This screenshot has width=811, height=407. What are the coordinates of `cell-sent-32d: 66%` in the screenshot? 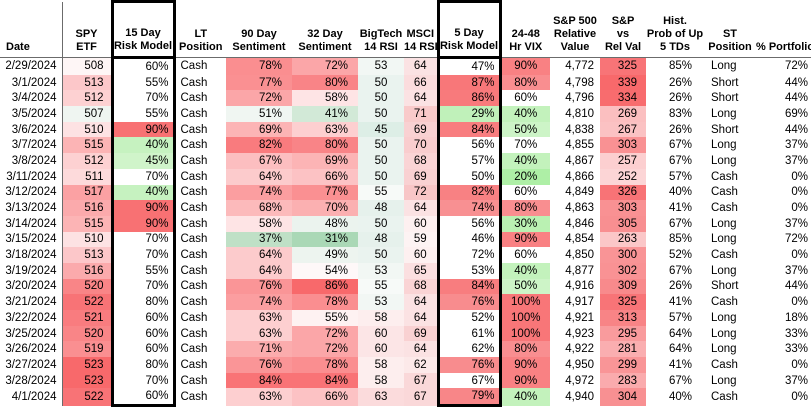 It's located at (325, 397).